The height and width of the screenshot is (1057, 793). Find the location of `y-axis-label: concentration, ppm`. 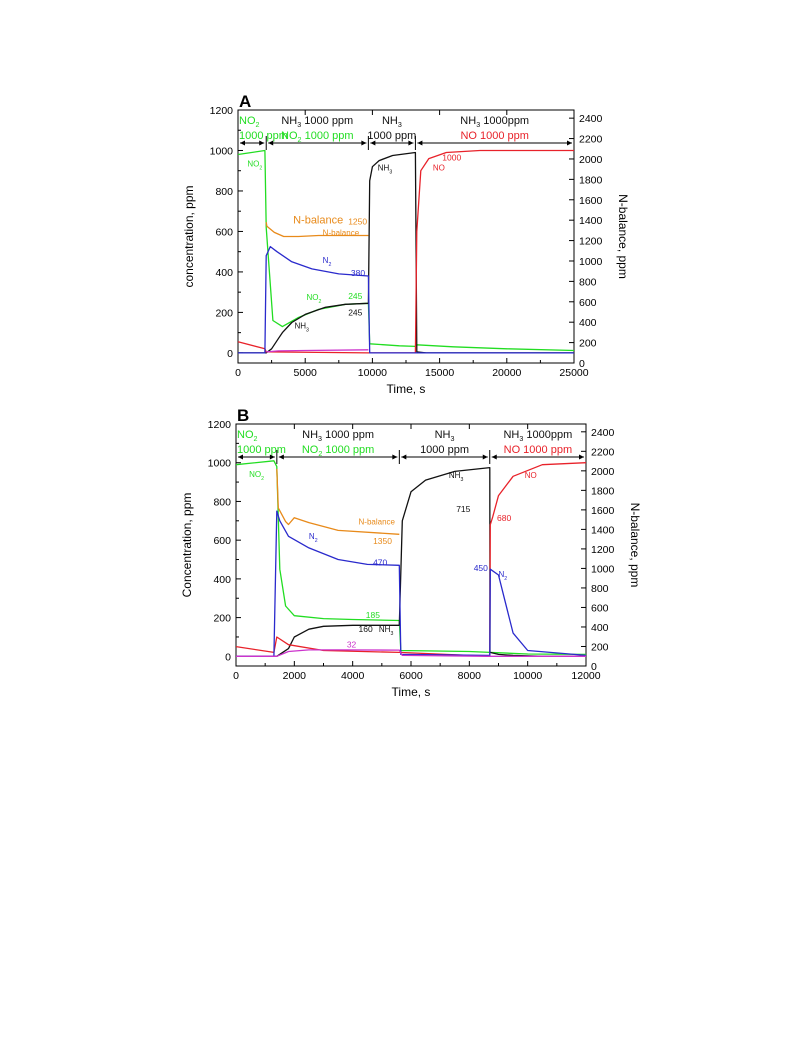

y-axis-label: concentration, ppm is located at coordinates (189, 236).